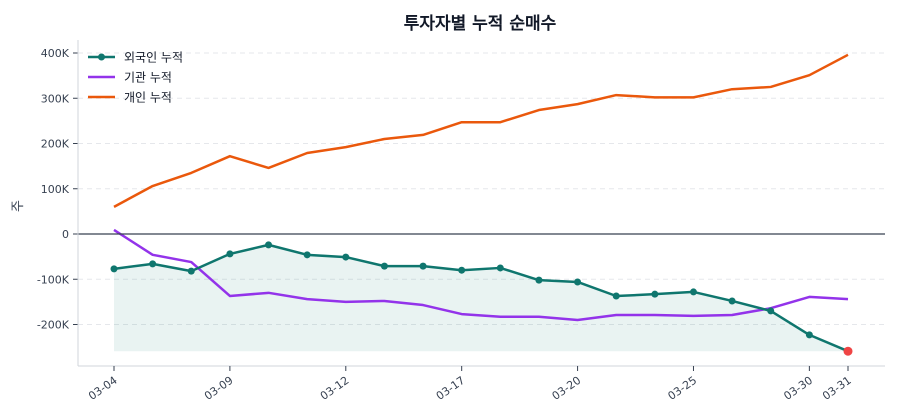 This screenshot has height=420, width=900. Describe the element at coordinates (55, 144) in the screenshot. I see `y-tick-label: 200K` at that location.